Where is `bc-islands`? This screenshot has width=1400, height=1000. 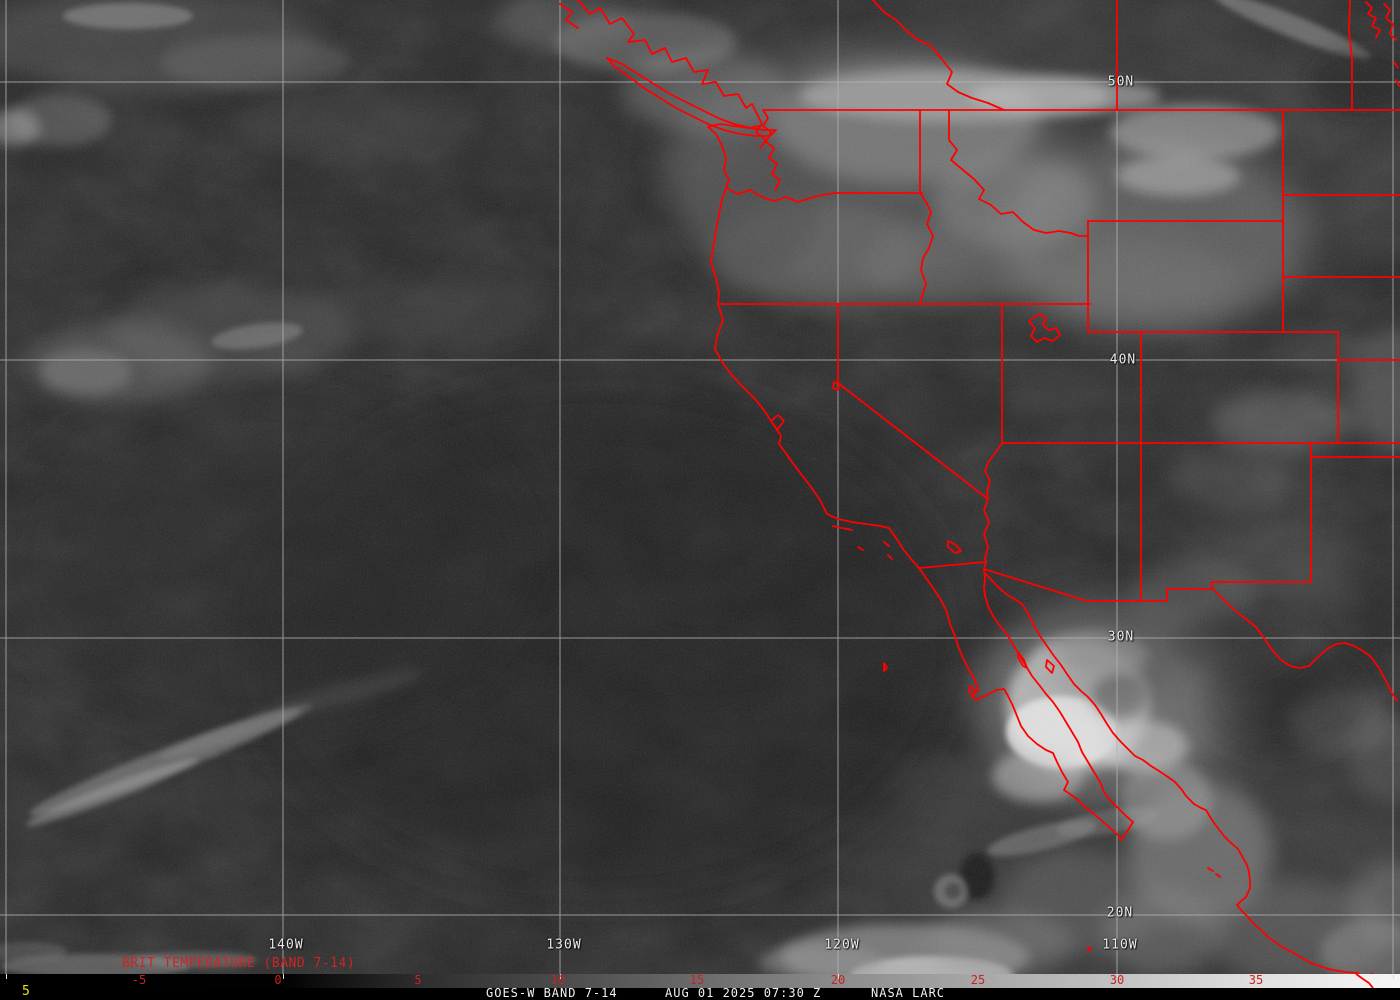 bc-islands is located at coordinates (569, 16).